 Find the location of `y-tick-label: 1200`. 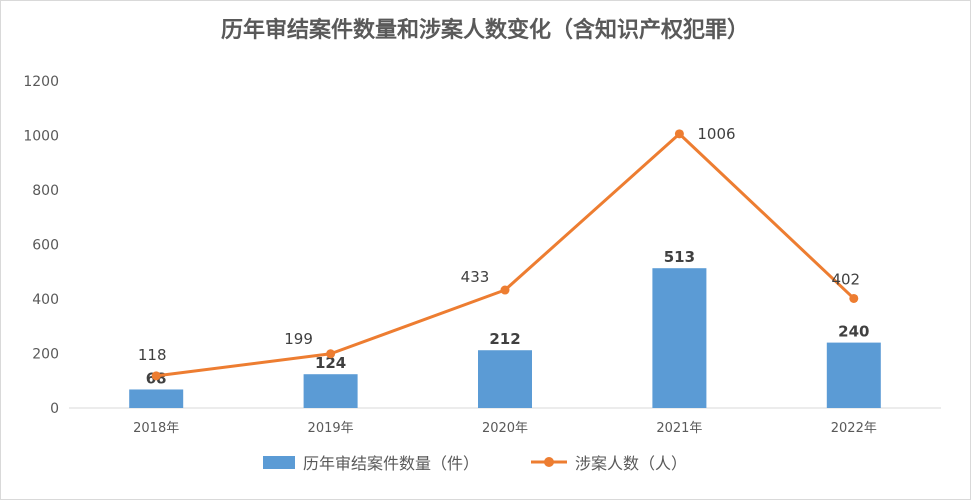

y-tick-label: 1200 is located at coordinates (41, 82).